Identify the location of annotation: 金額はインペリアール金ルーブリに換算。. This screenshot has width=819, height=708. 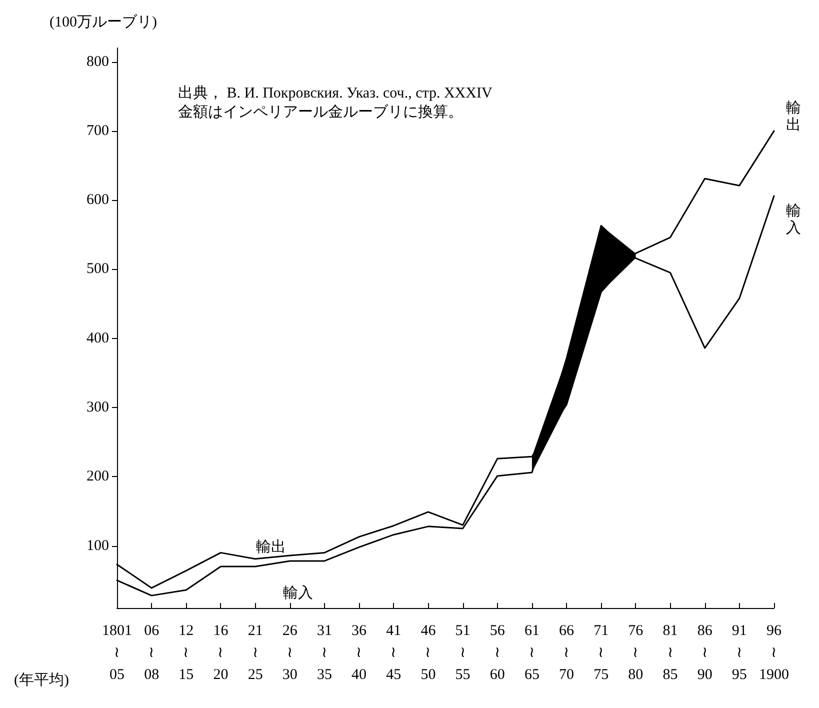
(320, 112).